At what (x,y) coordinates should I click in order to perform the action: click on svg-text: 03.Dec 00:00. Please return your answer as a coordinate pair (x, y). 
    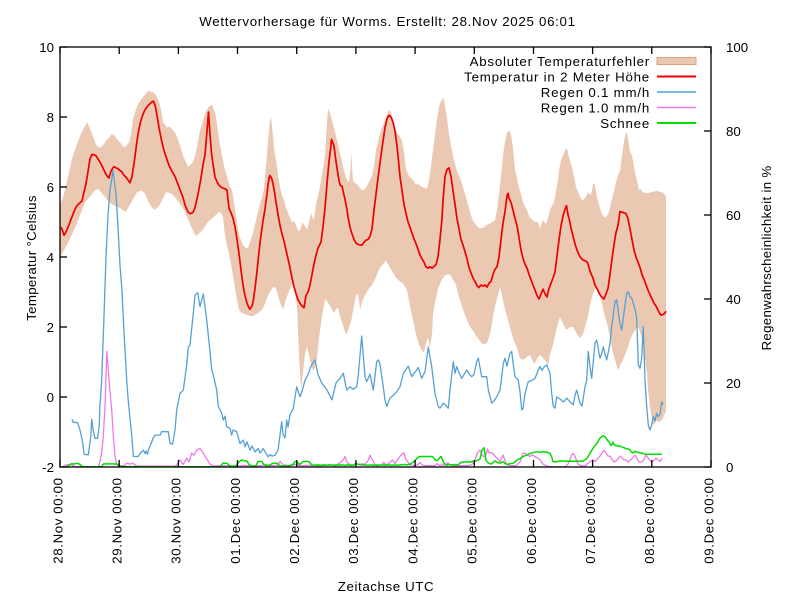
    Looking at the image, I should click on (353, 520).